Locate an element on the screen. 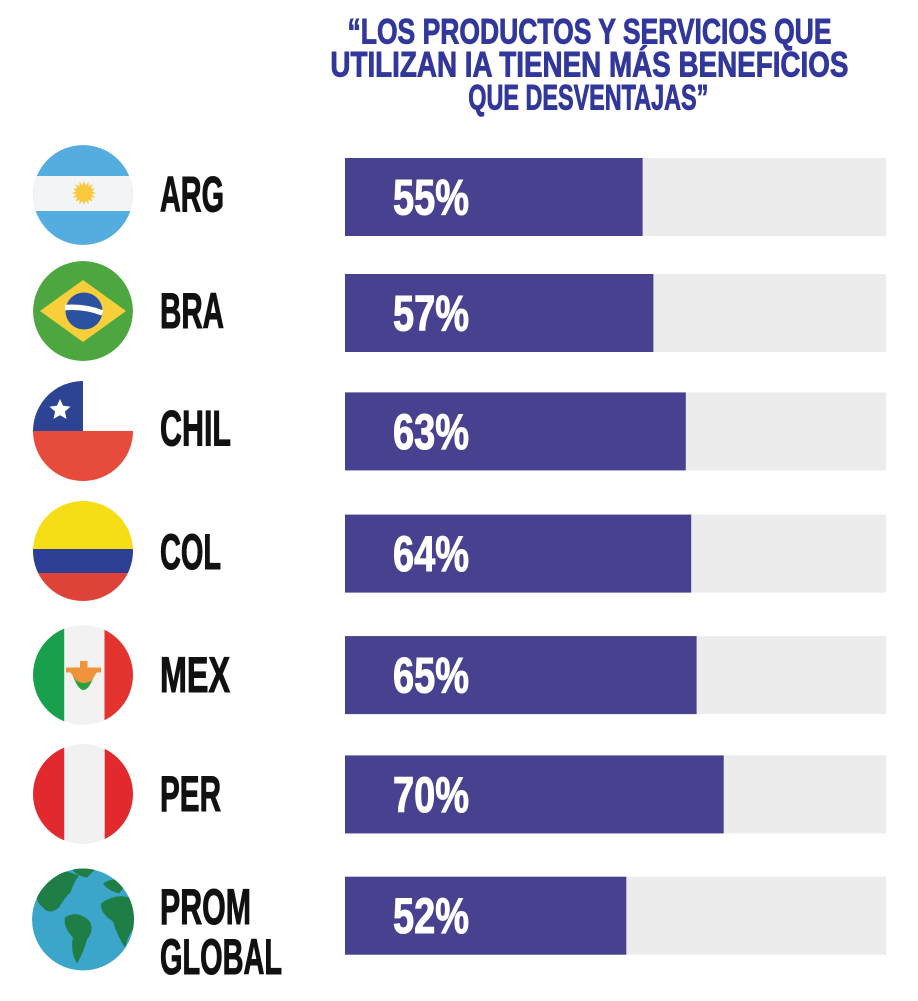 This screenshot has width=918, height=1001. svg-text: 64% is located at coordinates (431, 554).